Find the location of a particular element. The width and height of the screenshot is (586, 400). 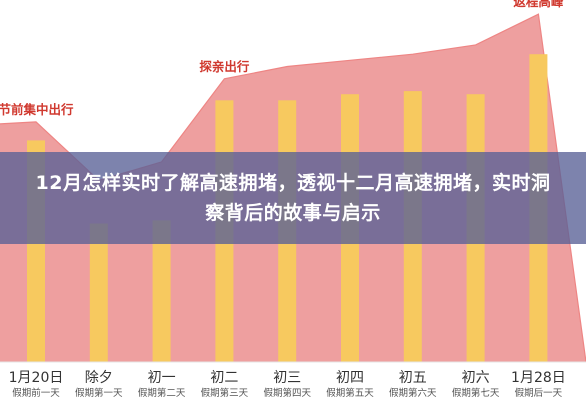

x-tick-label: 1月28日 is located at coordinates (538, 378).